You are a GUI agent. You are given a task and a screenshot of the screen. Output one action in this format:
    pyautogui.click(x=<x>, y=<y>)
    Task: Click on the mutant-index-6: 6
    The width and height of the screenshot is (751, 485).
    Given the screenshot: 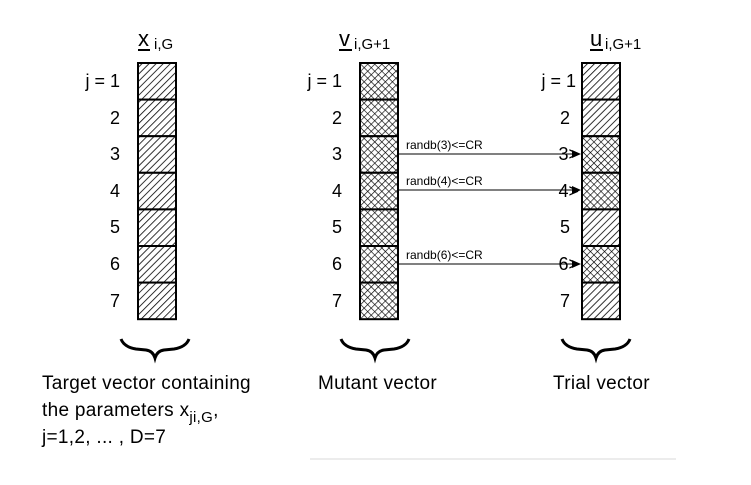 What is the action you would take?
    pyautogui.click(x=337, y=264)
    